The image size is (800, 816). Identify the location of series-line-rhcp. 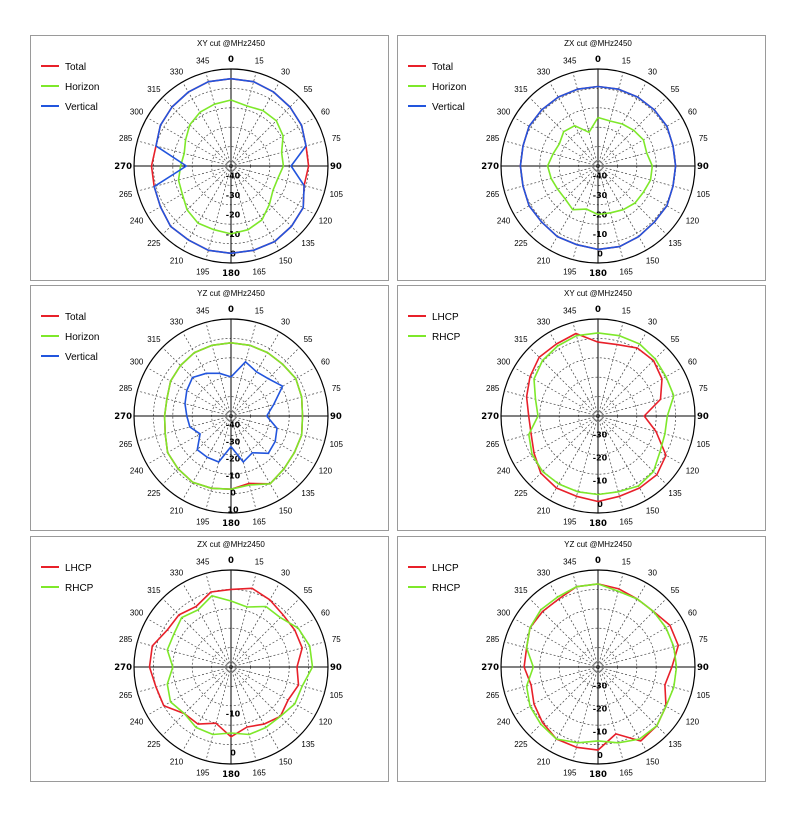
(601, 414).